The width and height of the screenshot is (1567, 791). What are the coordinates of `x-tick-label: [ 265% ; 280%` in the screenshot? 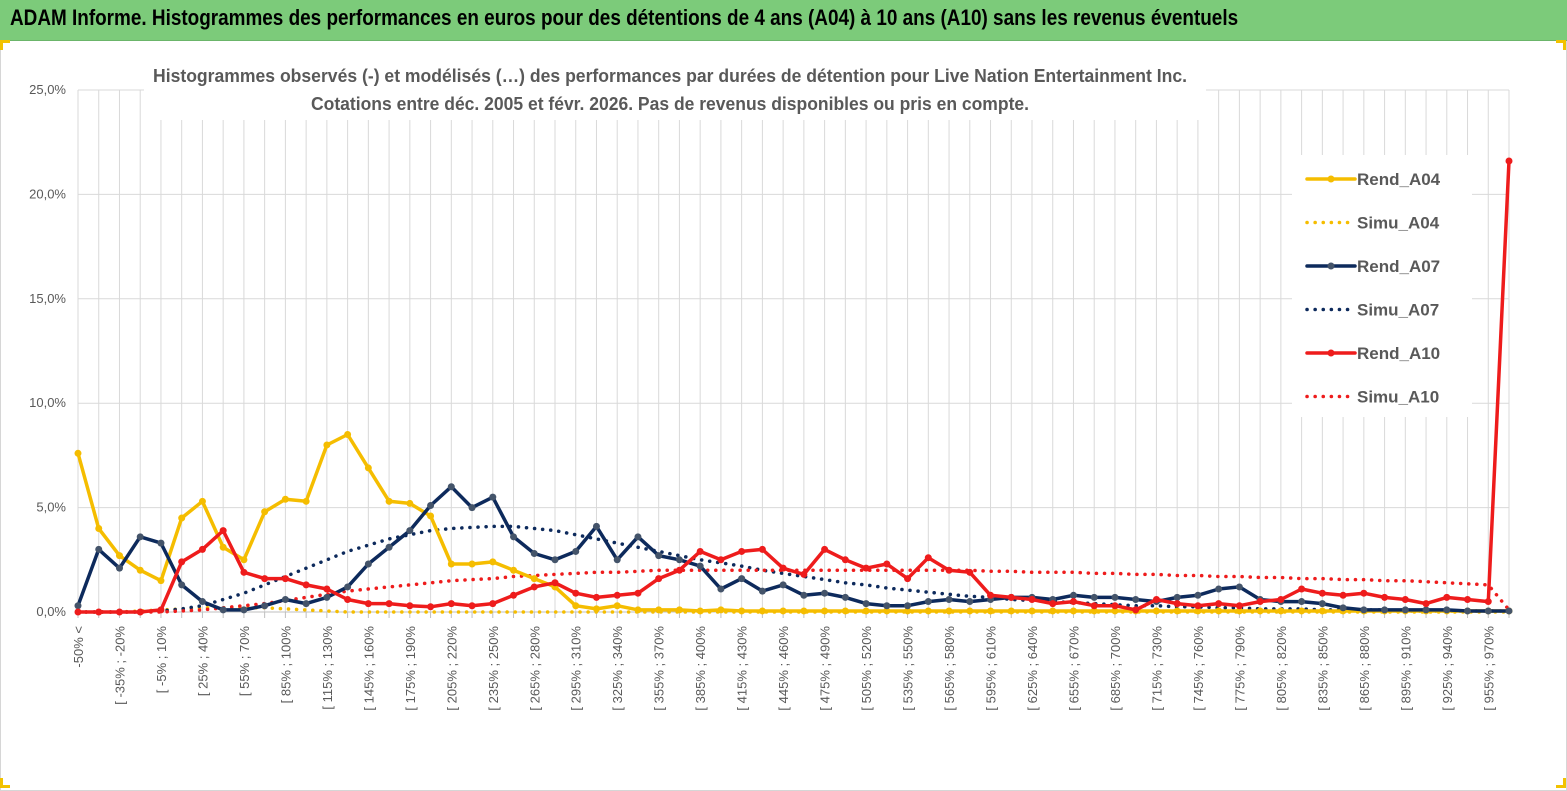 It's located at (534, 668).